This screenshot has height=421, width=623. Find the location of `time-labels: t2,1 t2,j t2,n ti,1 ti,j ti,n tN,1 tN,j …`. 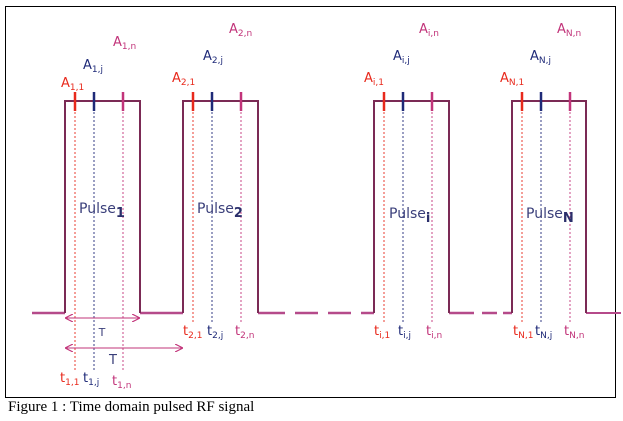

time-labels: t2,1 t2,j t2,n ti,1 ti,j ti,n tN,1 tN,j … is located at coordinates (322, 357).